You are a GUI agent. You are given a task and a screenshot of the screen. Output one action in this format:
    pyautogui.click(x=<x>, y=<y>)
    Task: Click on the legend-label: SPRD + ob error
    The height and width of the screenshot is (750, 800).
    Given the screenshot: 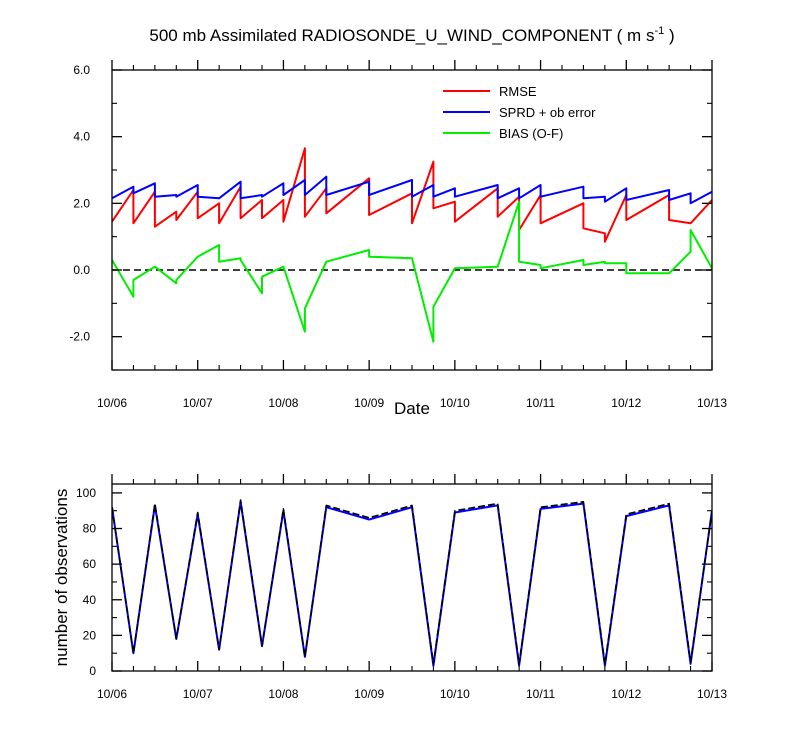 What is the action you would take?
    pyautogui.click(x=547, y=112)
    